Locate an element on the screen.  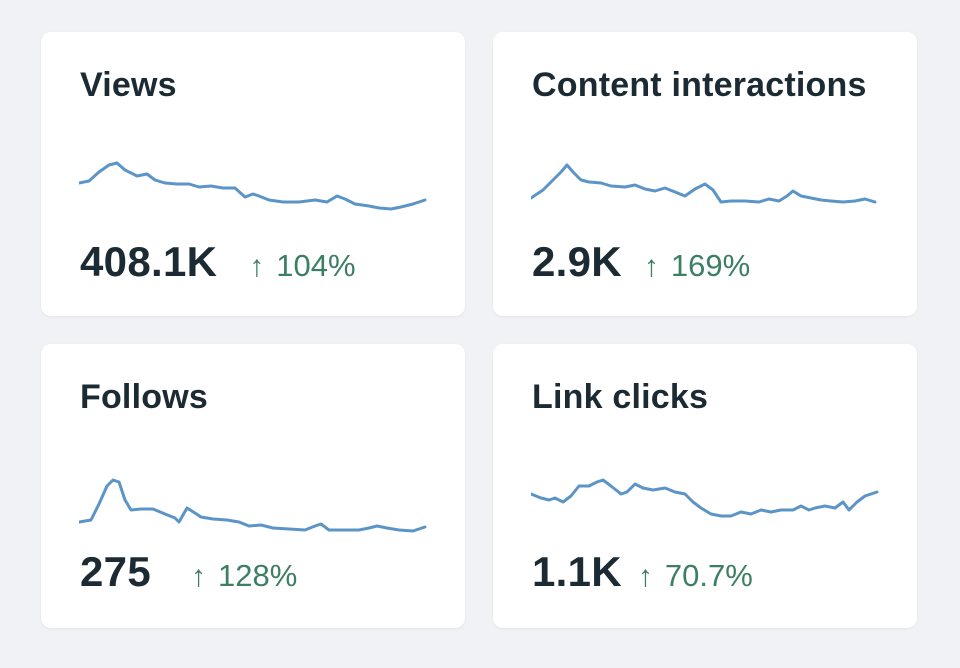
link-clicks-sparkline is located at coordinates (705, 498).